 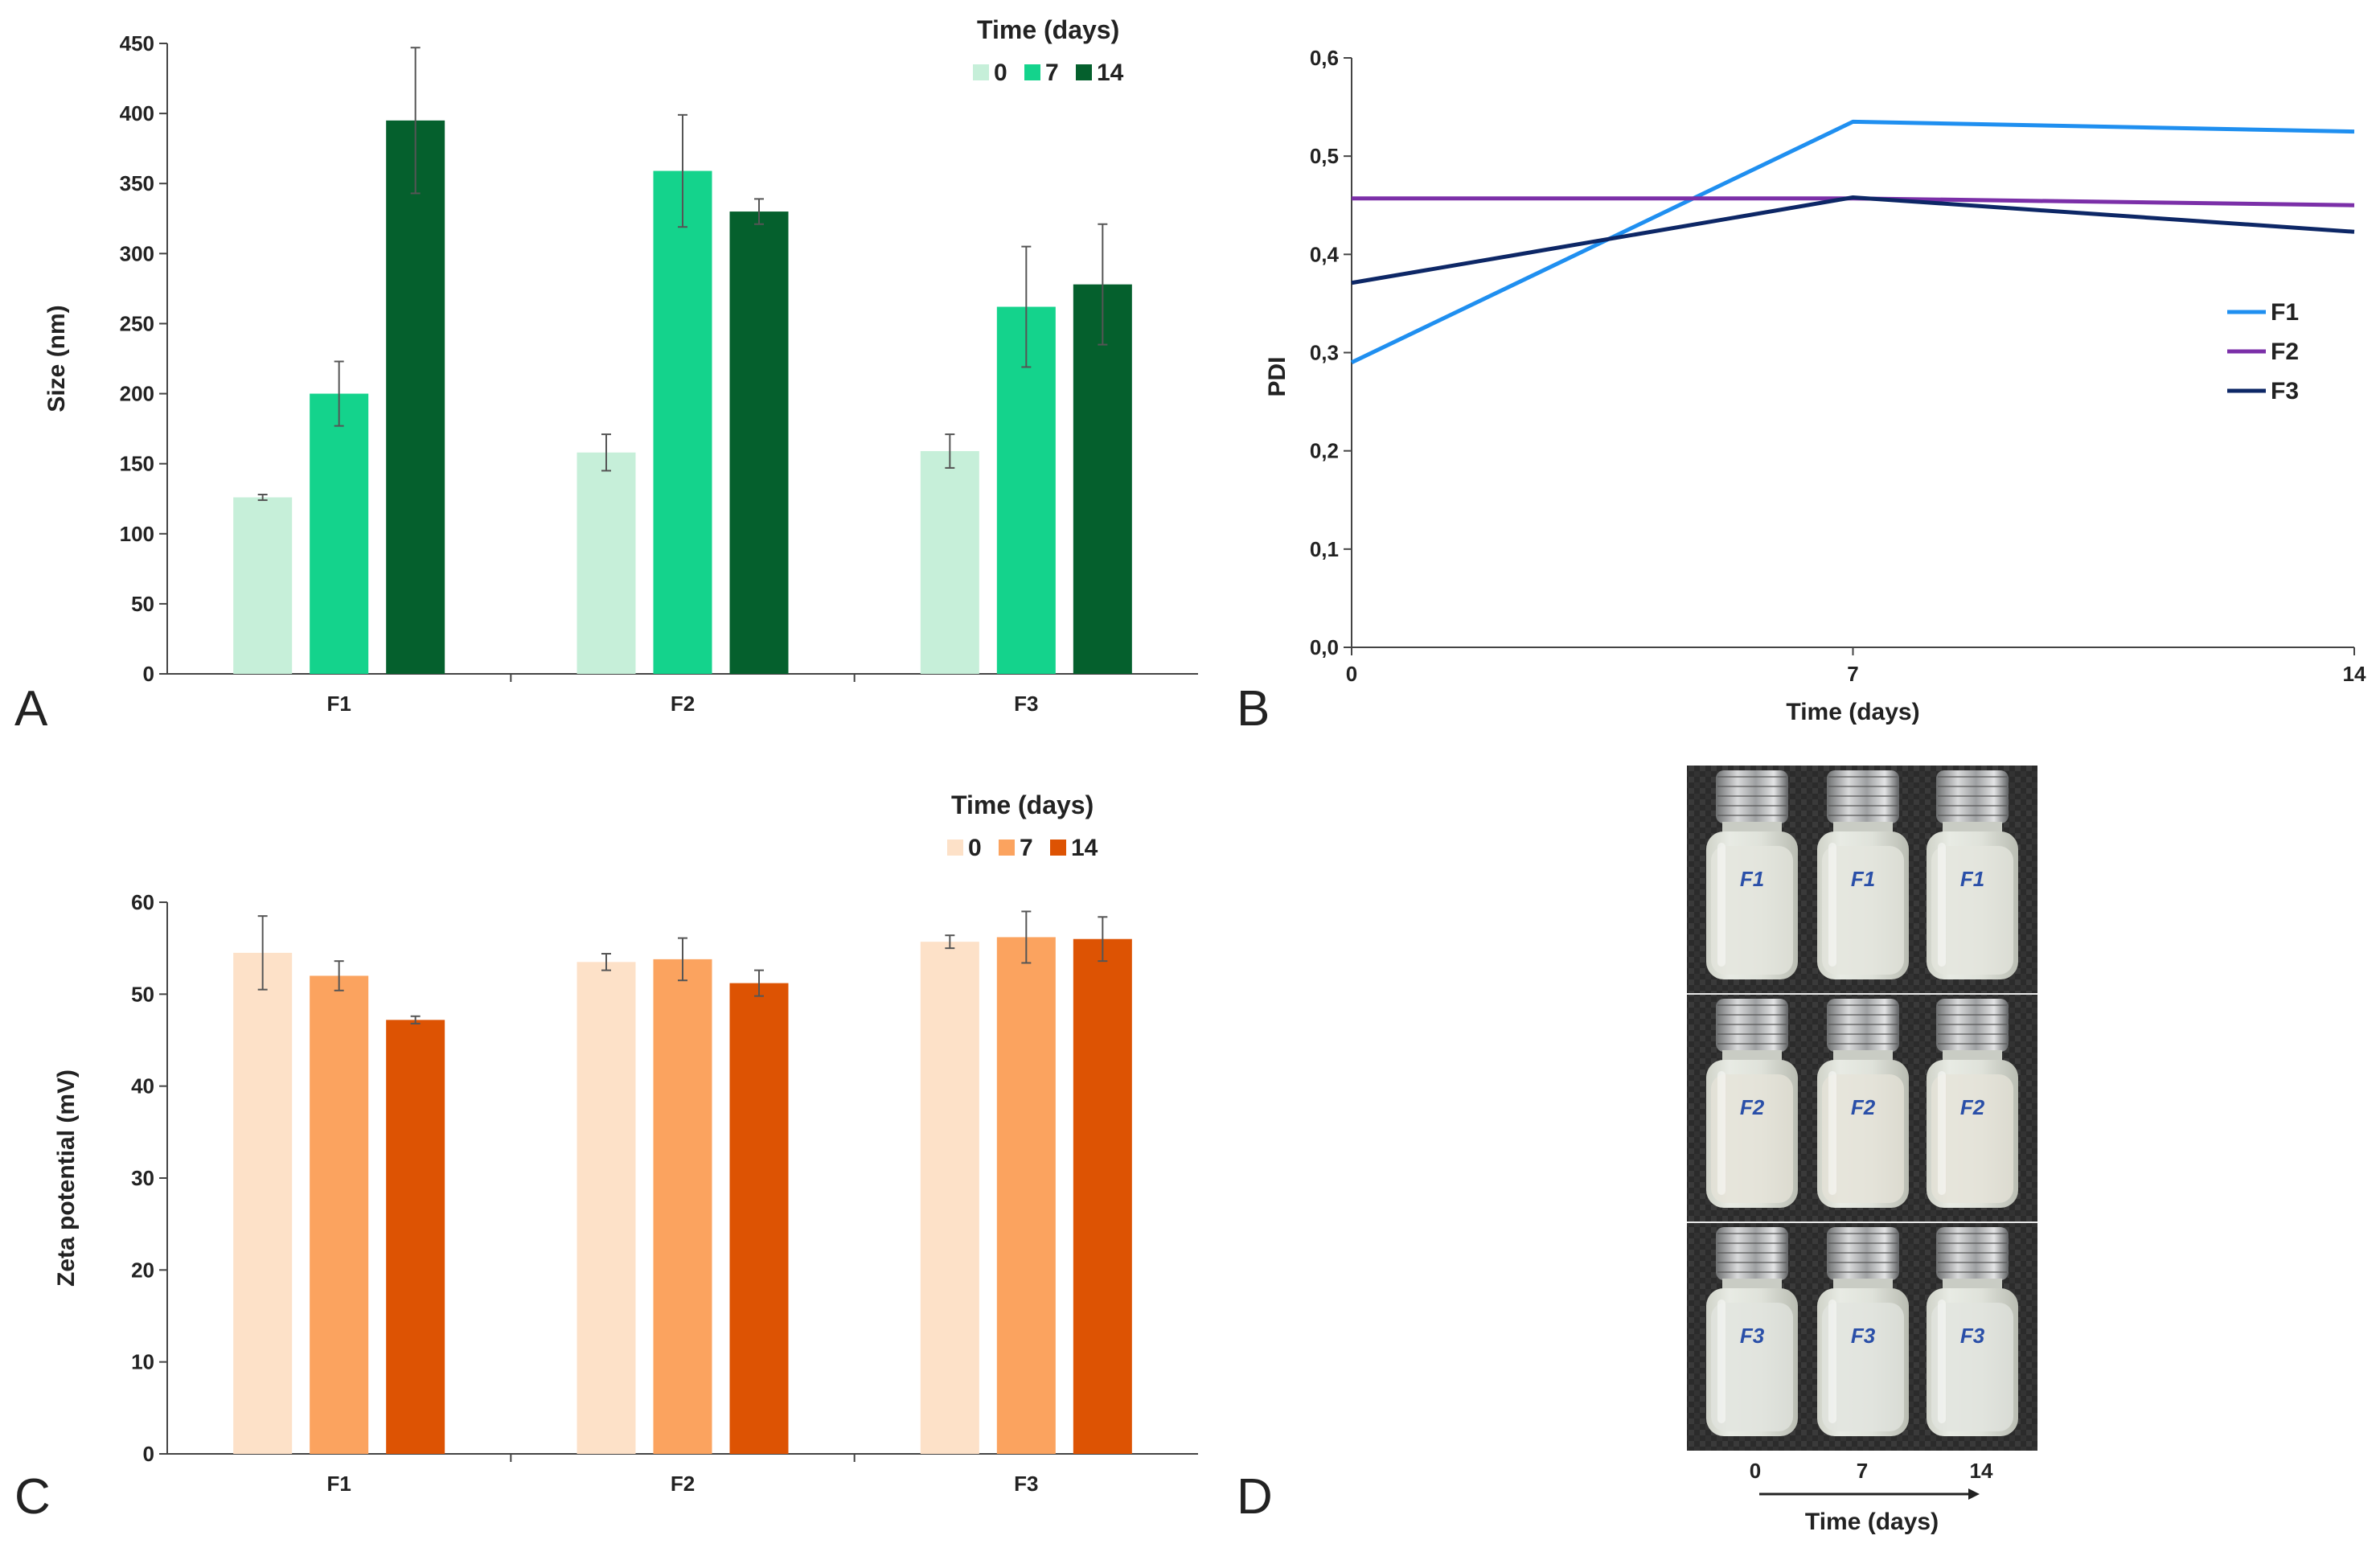 What do you see at coordinates (1253, 709) in the screenshot?
I see `panel-label-b: B` at bounding box center [1253, 709].